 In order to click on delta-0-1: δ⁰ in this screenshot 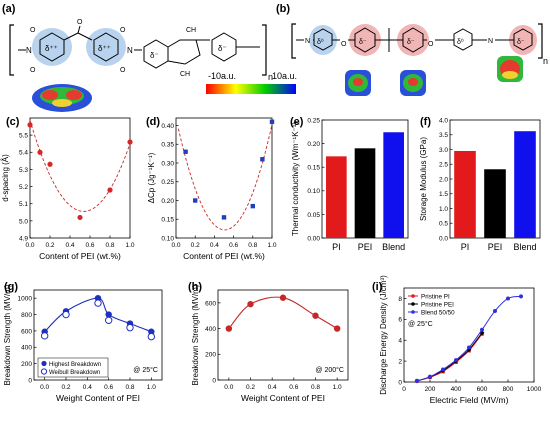, I will do `click(320, 42)`.